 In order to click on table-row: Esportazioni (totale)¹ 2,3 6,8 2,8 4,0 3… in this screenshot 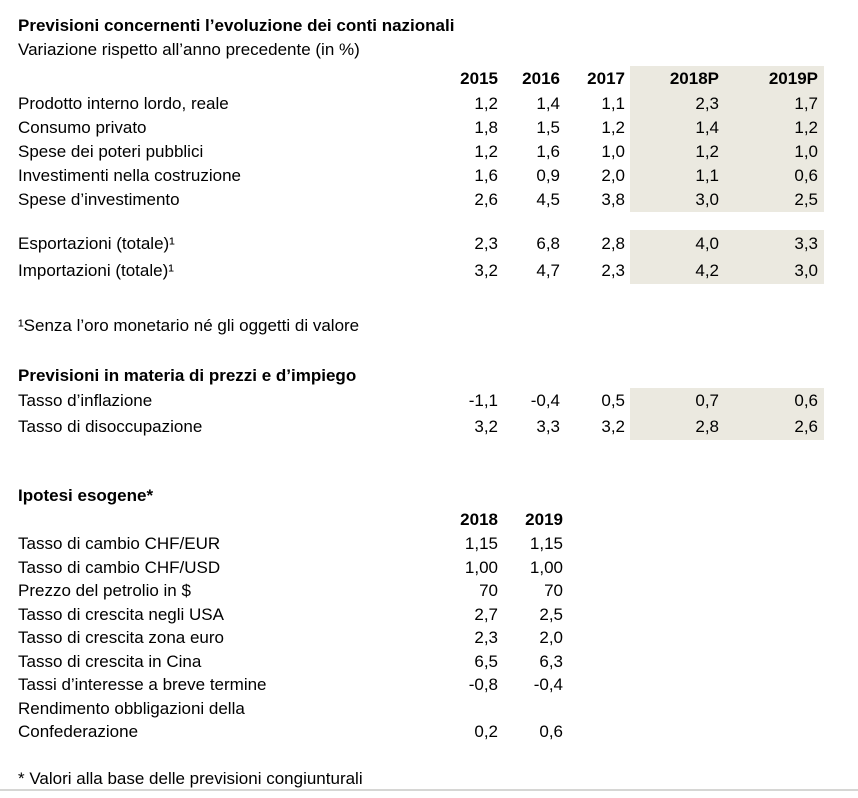, I will do `click(421, 243)`.